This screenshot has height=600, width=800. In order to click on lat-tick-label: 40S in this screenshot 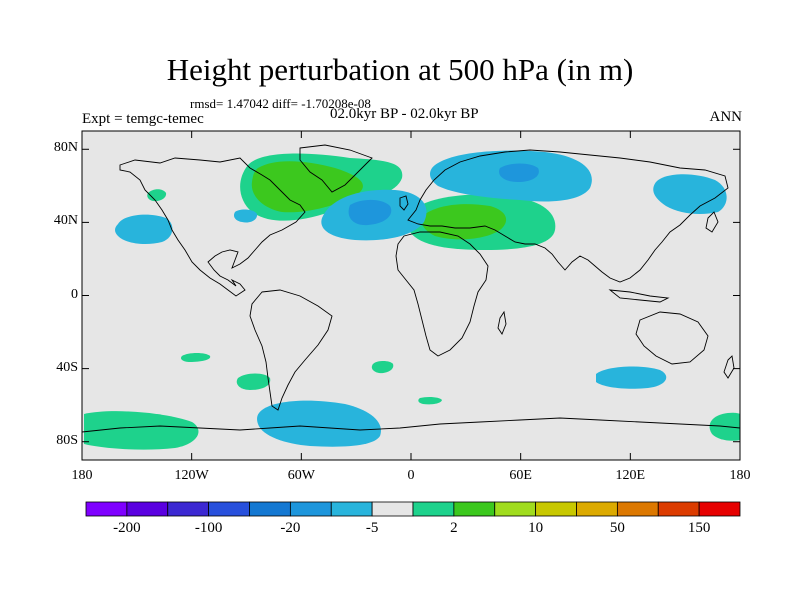, I will do `click(67, 367)`.